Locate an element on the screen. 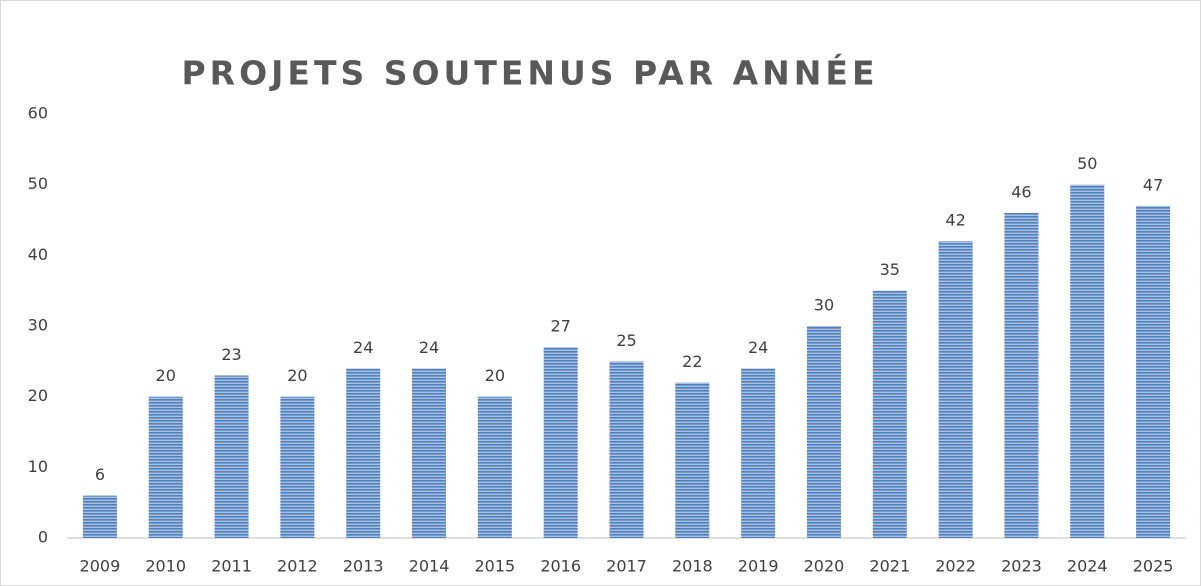 Image resolution: width=1201 pixels, height=586 pixels. x-tick-label: 2025 is located at coordinates (1153, 566).